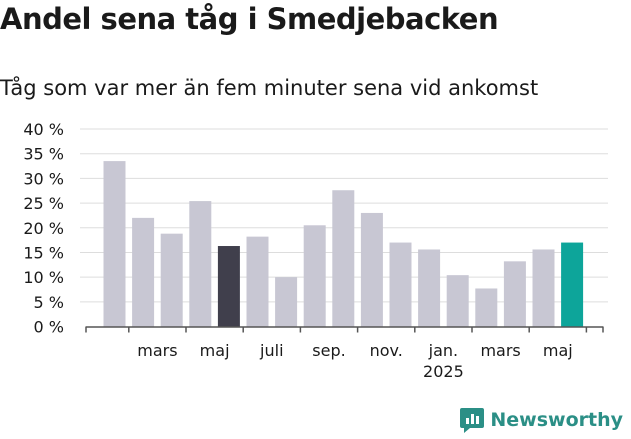 The height and width of the screenshot is (439, 631). I want to click on y-tick-label: 35 %, so click(43, 154).